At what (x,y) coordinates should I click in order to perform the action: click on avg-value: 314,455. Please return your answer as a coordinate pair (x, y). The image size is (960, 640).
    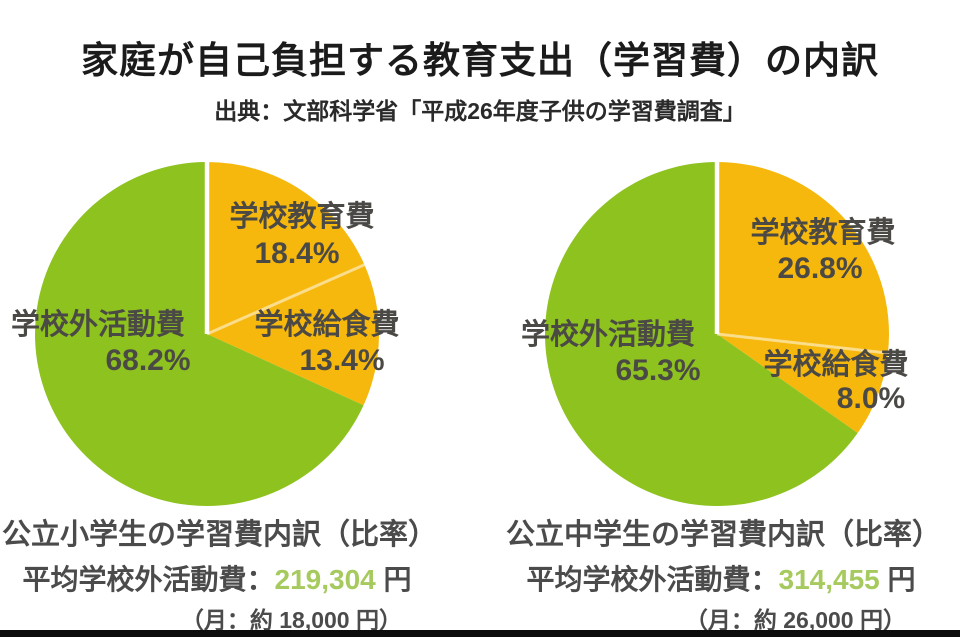
    Looking at the image, I should click on (829, 579).